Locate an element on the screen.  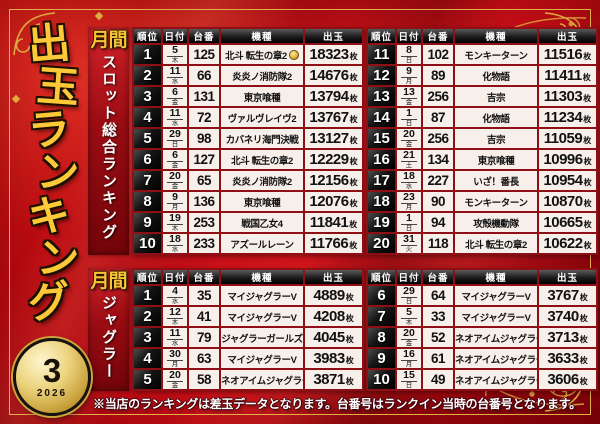
table-row: 6 29 日 64 マイジャグラーV 3767枚 is located at coordinates (482, 295).